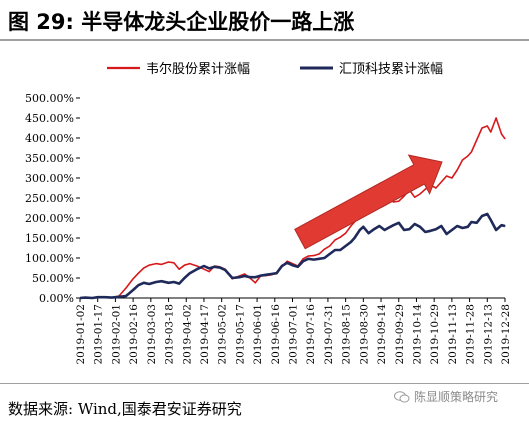 Image resolution: width=529 pixels, height=424 pixels. Describe the element at coordinates (49, 198) in the screenshot. I see `y-tick-label: 250.00%` at that location.